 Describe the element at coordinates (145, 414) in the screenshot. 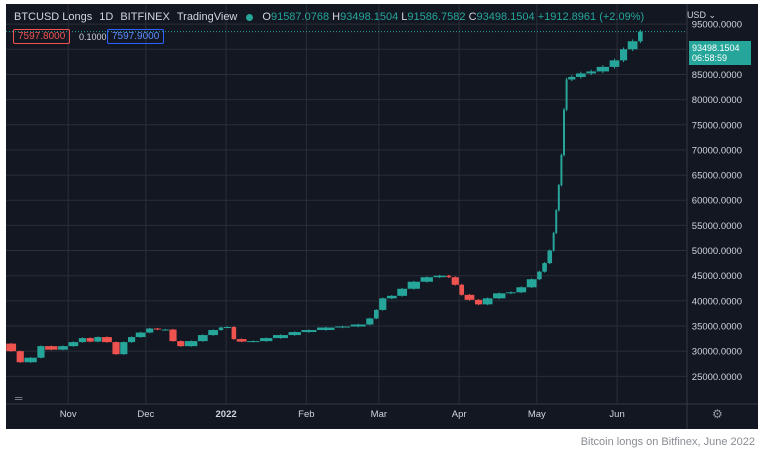

I see `x-tick-label: Dec` at that location.